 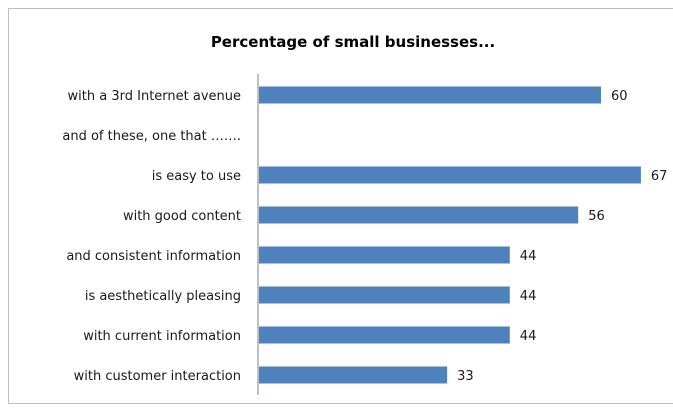 I want to click on value-label: 60, so click(x=619, y=96).